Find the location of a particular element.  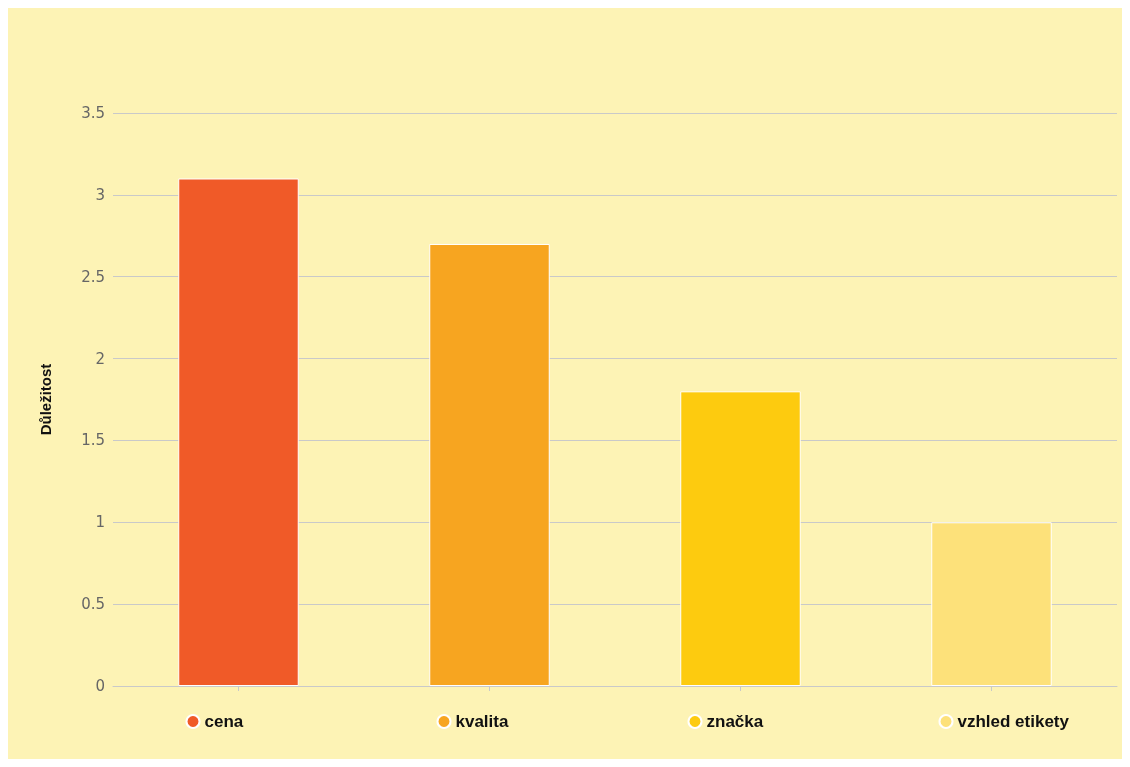

y-tick-label: 0.5 is located at coordinates (93, 604).